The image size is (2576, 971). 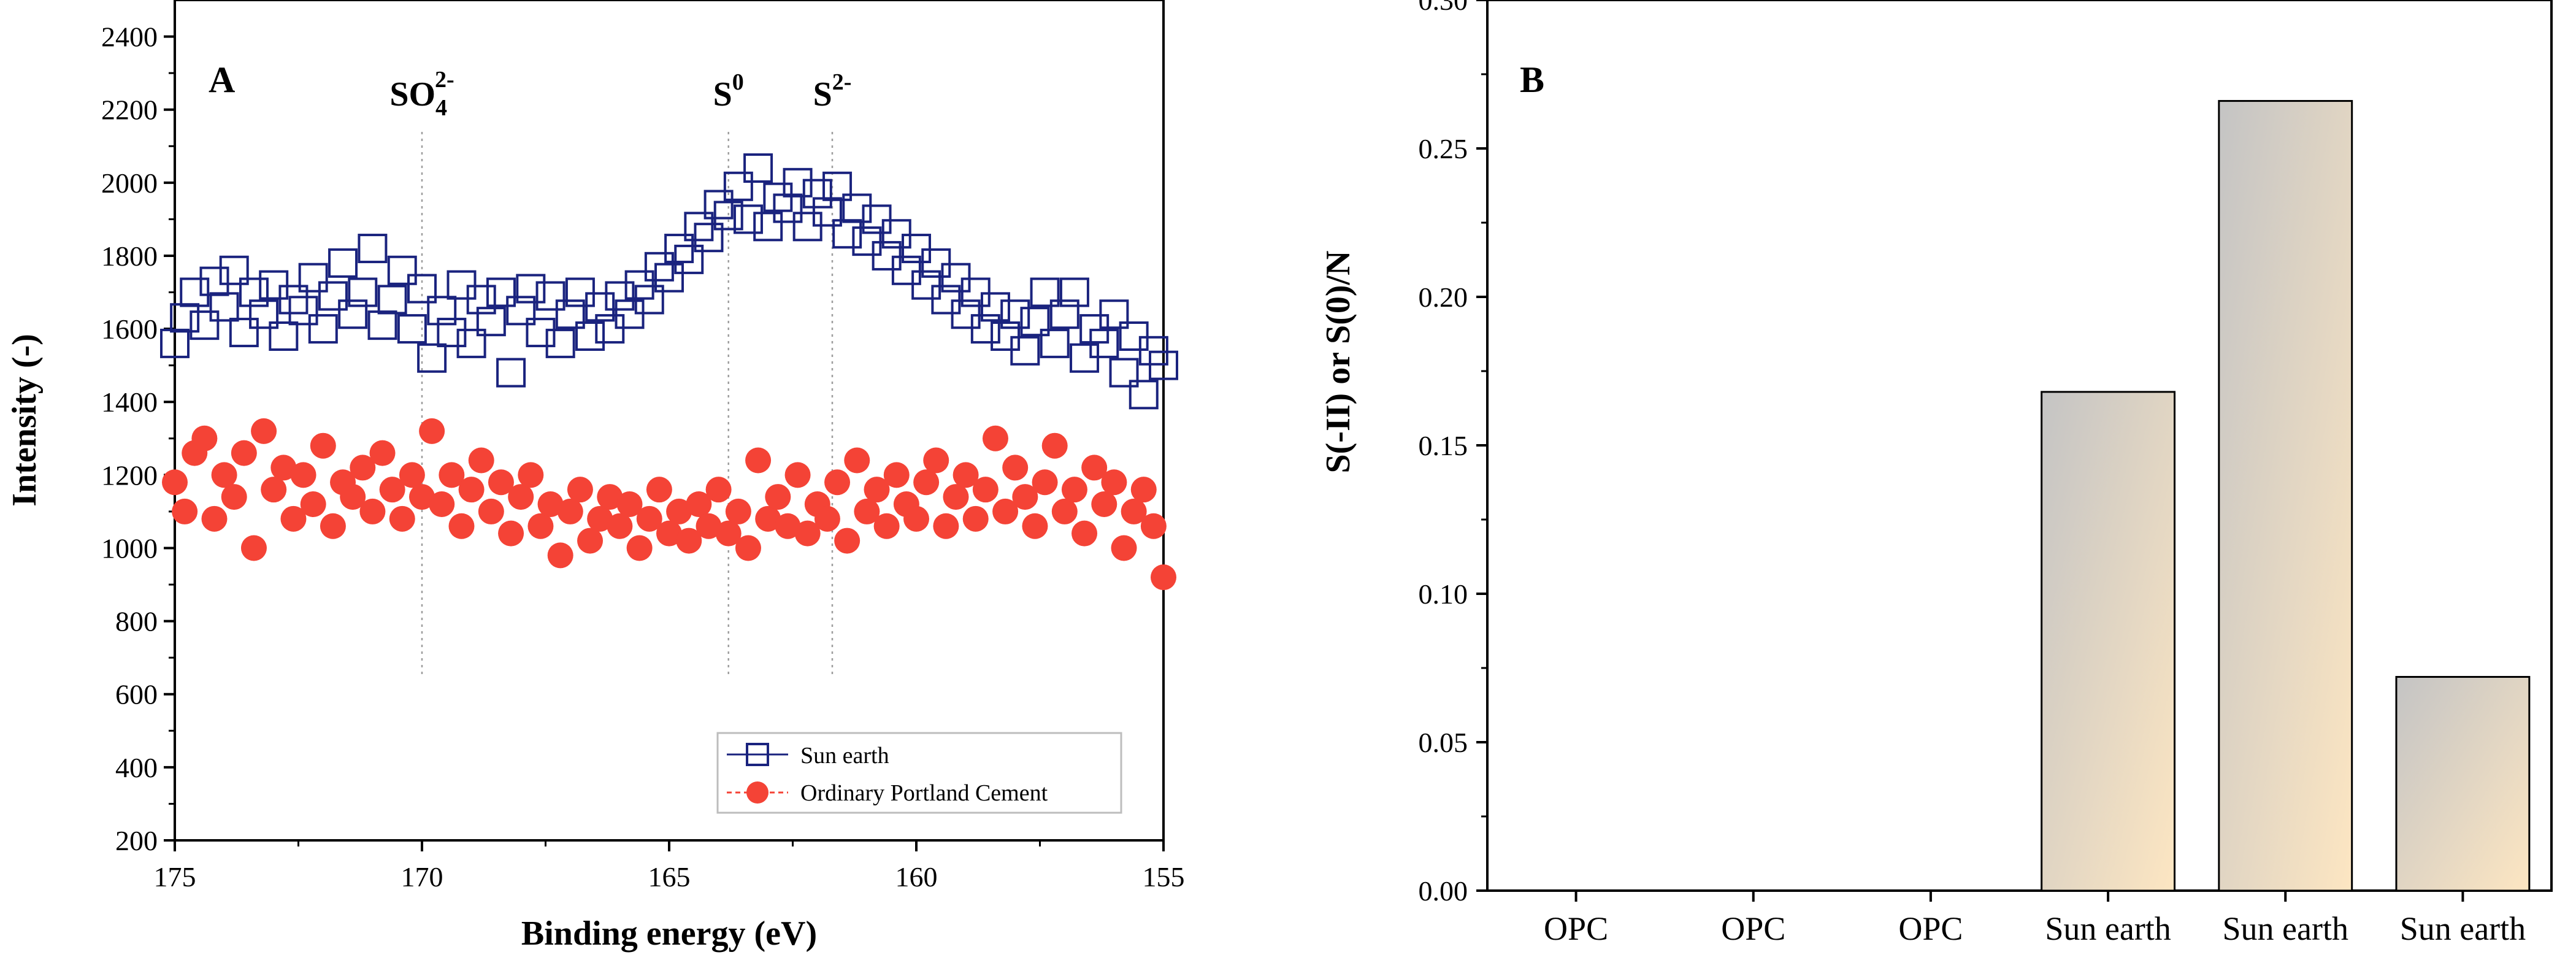 I want to click on a-x-tick-label: 155, so click(x=1164, y=876).